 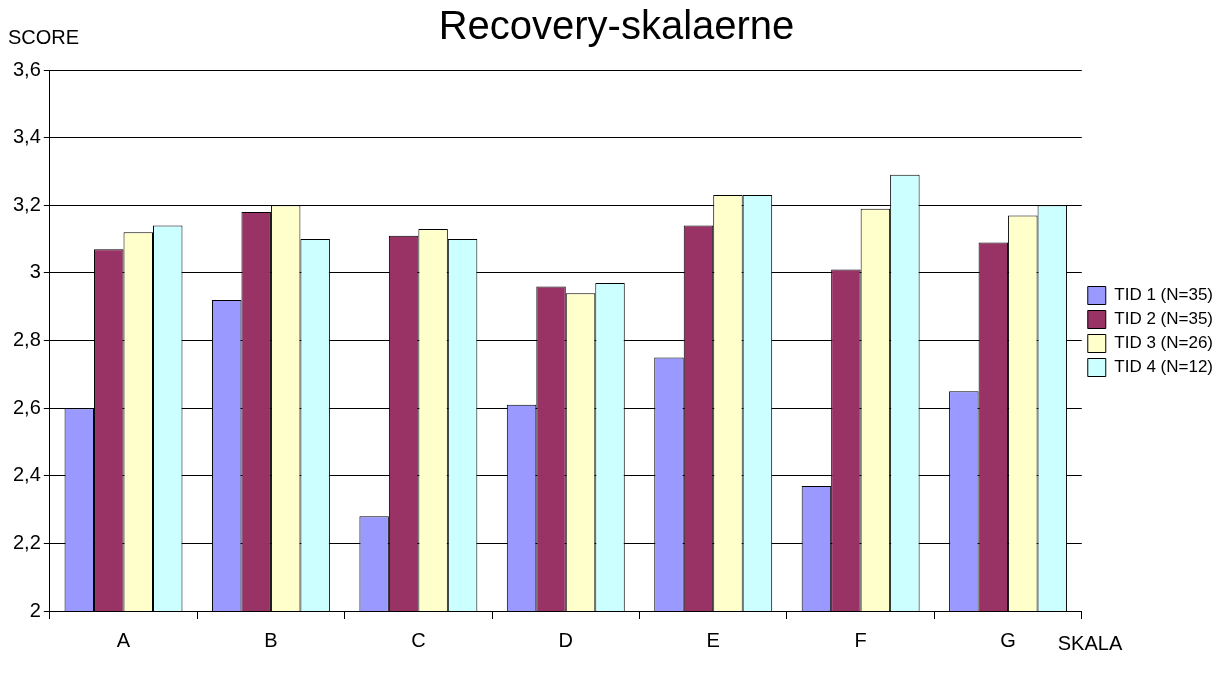 I want to click on legend-label: TID 1 (N=35), so click(x=1164, y=295).